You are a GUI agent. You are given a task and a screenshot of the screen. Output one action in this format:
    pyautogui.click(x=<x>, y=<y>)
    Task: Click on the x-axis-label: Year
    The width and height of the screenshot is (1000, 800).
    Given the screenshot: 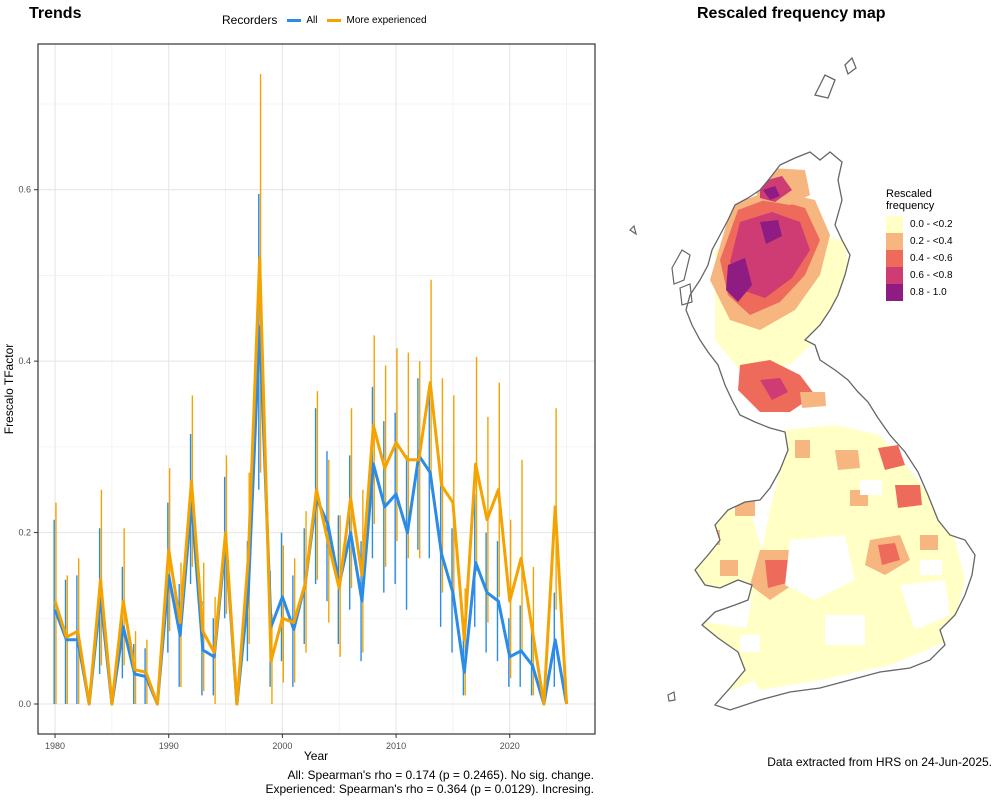 What is the action you would take?
    pyautogui.click(x=316, y=756)
    